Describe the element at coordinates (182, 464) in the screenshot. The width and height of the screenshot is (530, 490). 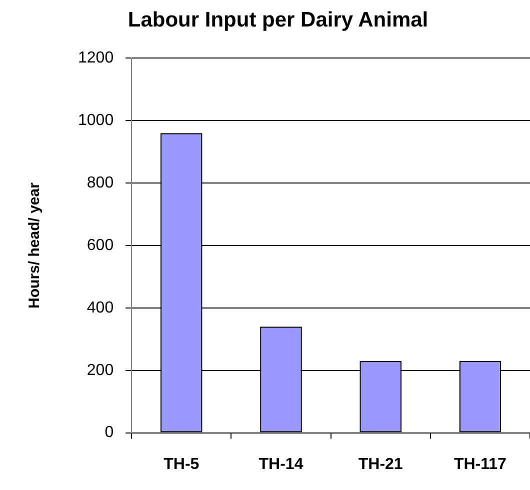
I see `x-tick-label: TH-5` at that location.